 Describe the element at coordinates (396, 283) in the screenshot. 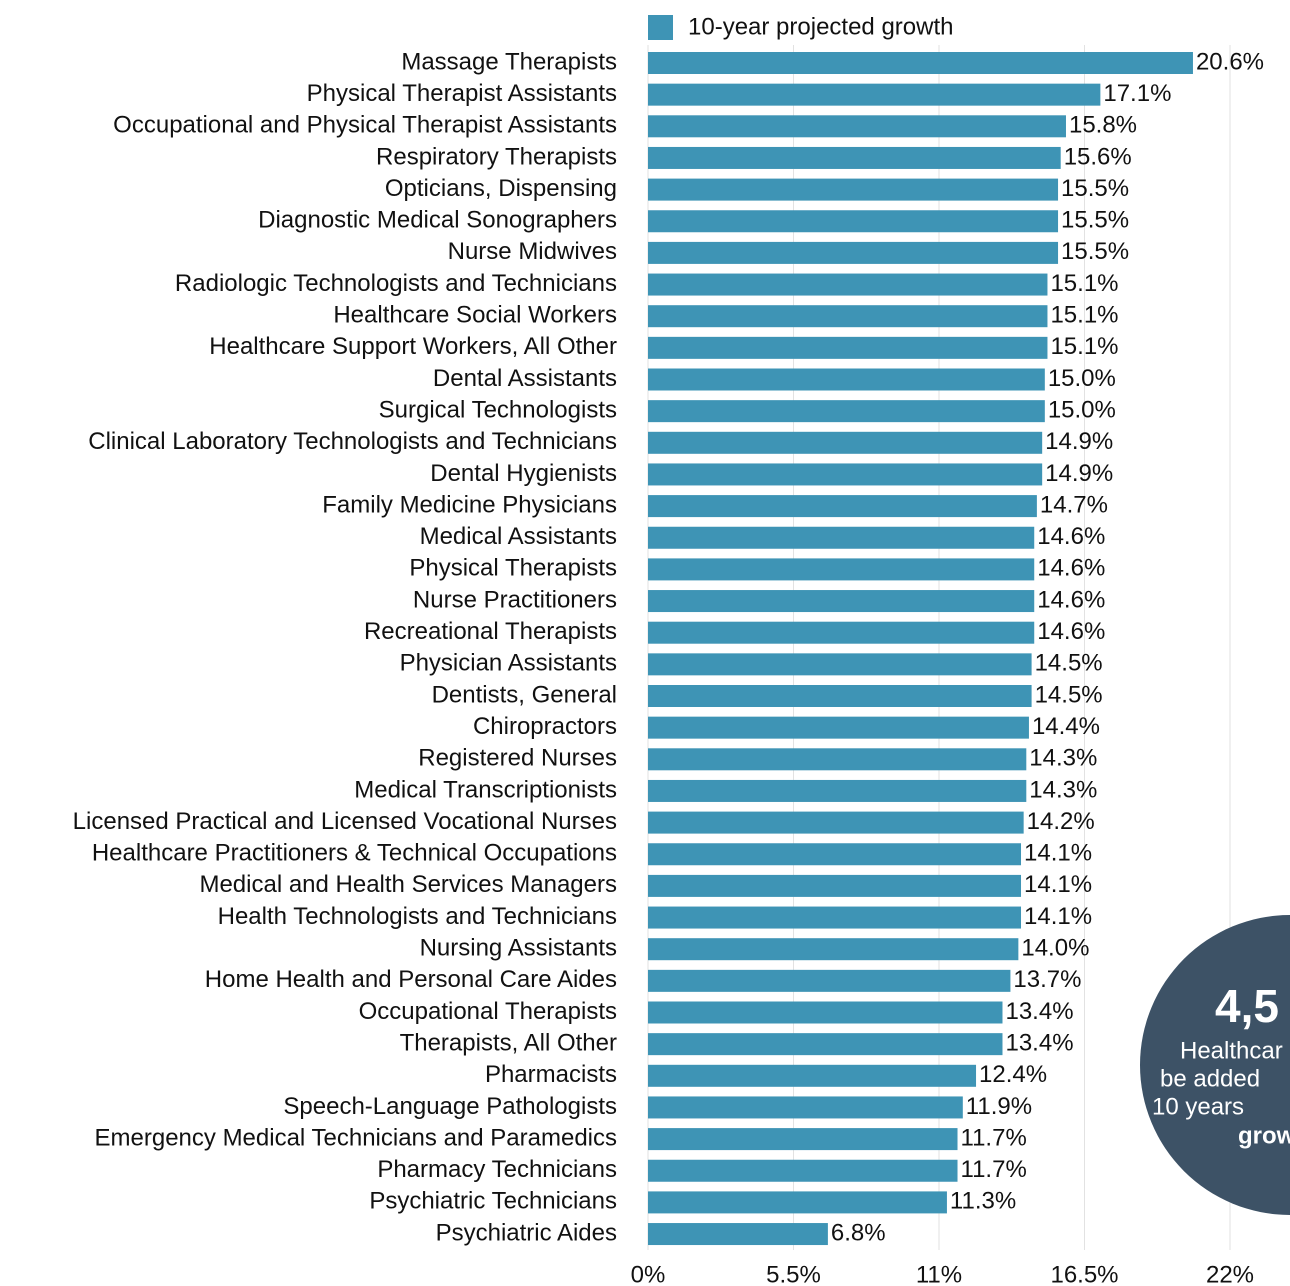

I see `y-tick-label: Radiologic Technologists and Technicians` at that location.